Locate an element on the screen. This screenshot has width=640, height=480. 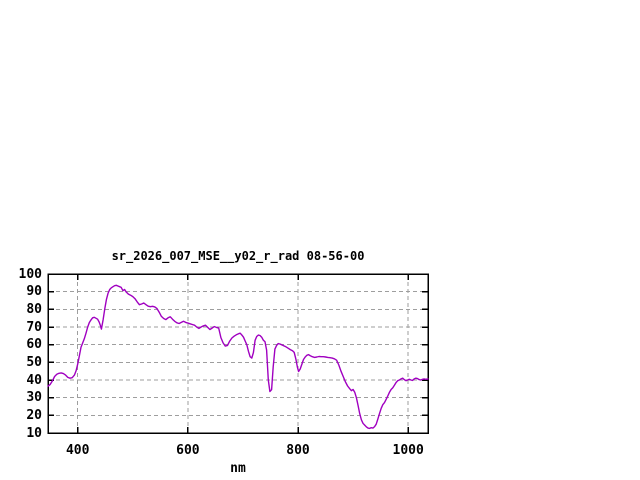
y-tick-label: 60 is located at coordinates (34, 345).